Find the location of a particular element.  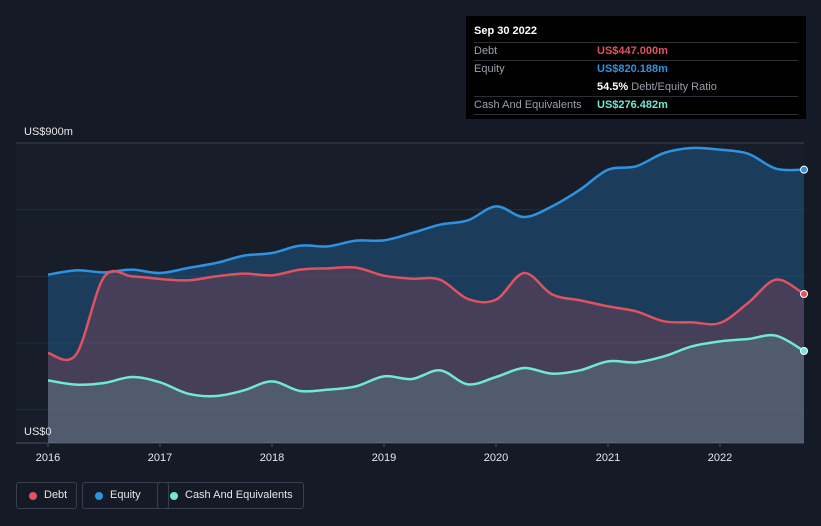

tooltip-cash-value: US$276.482m is located at coordinates (632, 105).